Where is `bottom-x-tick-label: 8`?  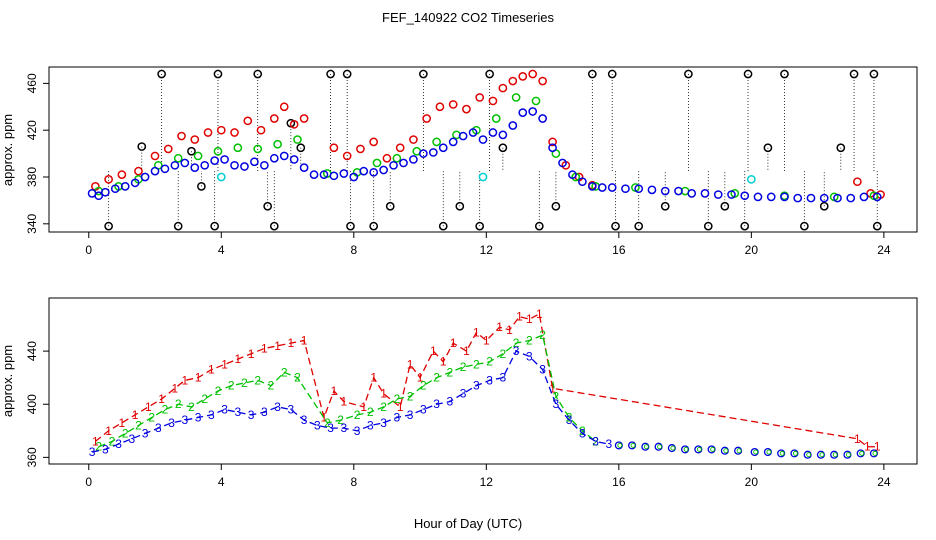 bottom-x-tick-label: 8 is located at coordinates (353, 482).